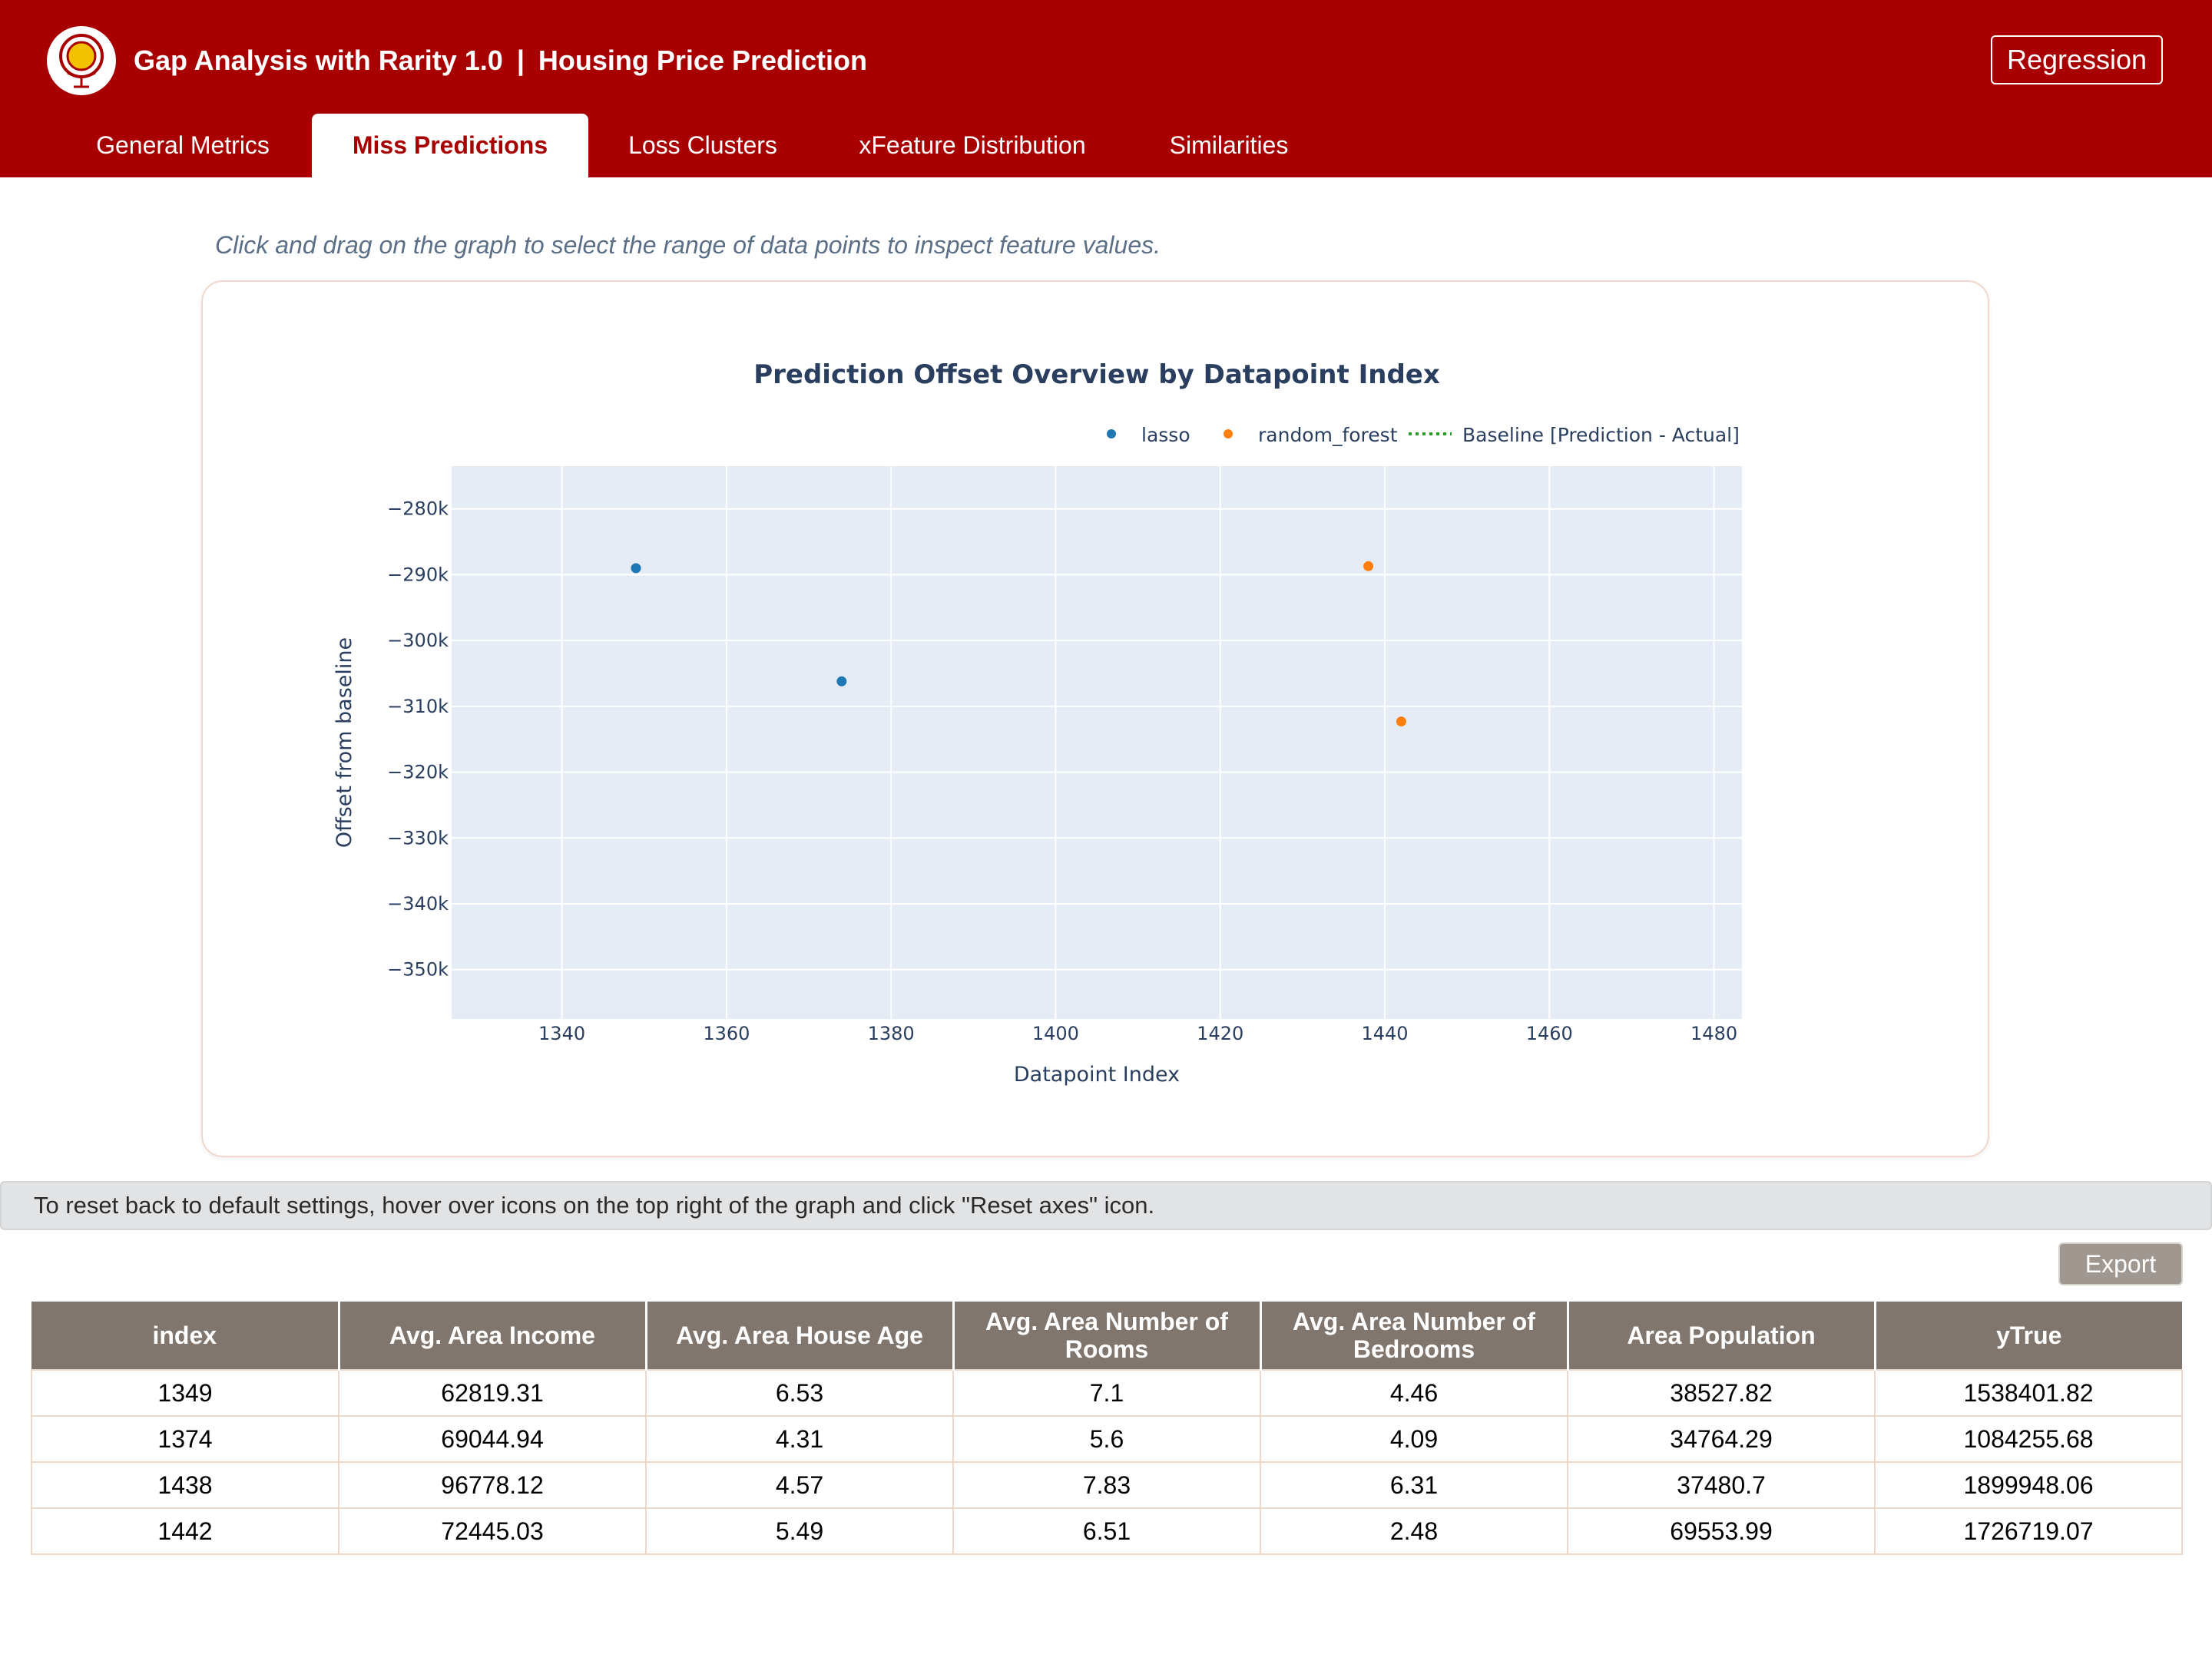 The image size is (2212, 1674). I want to click on column-header-area-population: Area Population, so click(1722, 1336).